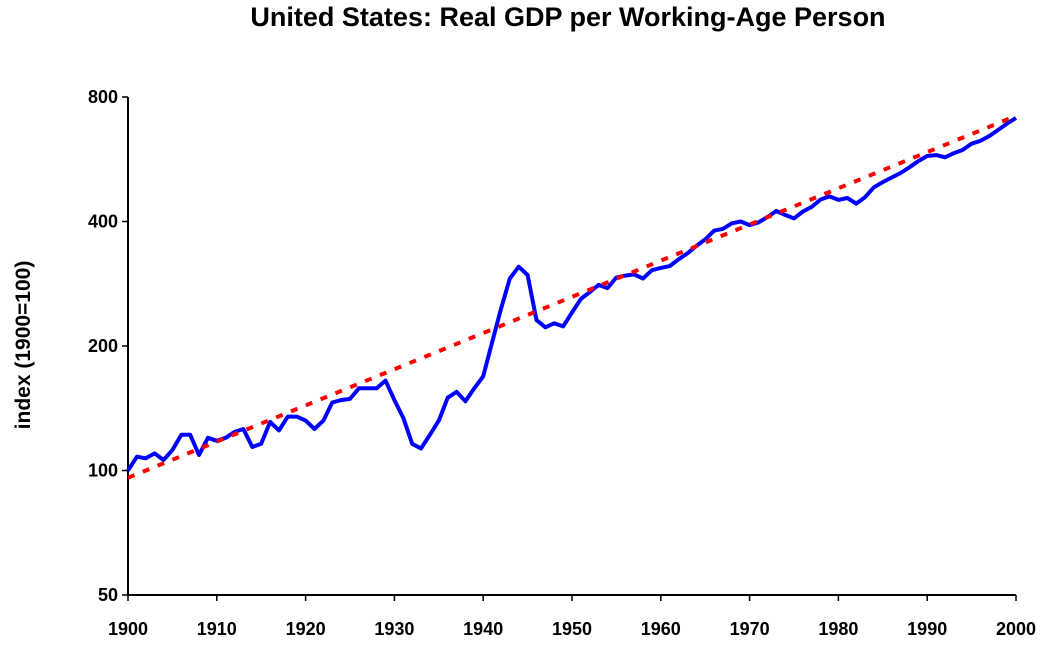 The width and height of the screenshot is (1047, 649). What do you see at coordinates (217, 629) in the screenshot?
I see `x-tick-label: 1910` at bounding box center [217, 629].